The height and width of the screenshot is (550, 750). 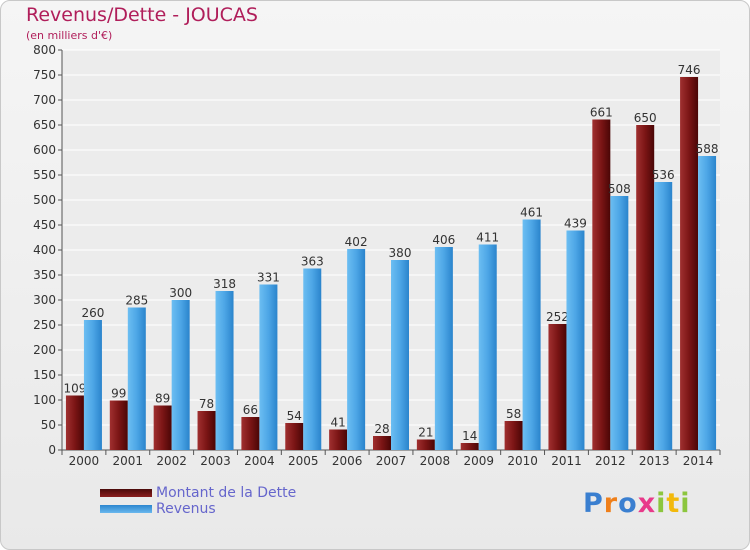 I want to click on data-label: 363, so click(x=312, y=262).